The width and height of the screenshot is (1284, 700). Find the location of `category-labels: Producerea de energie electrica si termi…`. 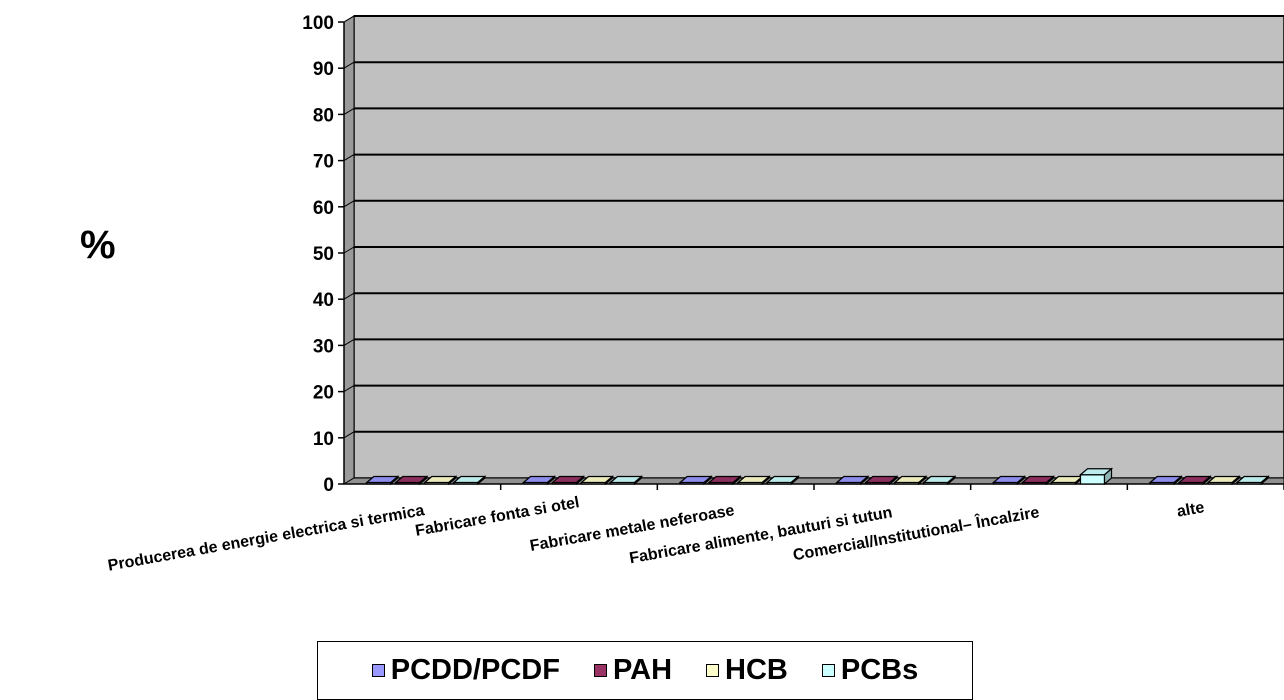

category-labels: Producerea de energie electrica si termi… is located at coordinates (656, 534).